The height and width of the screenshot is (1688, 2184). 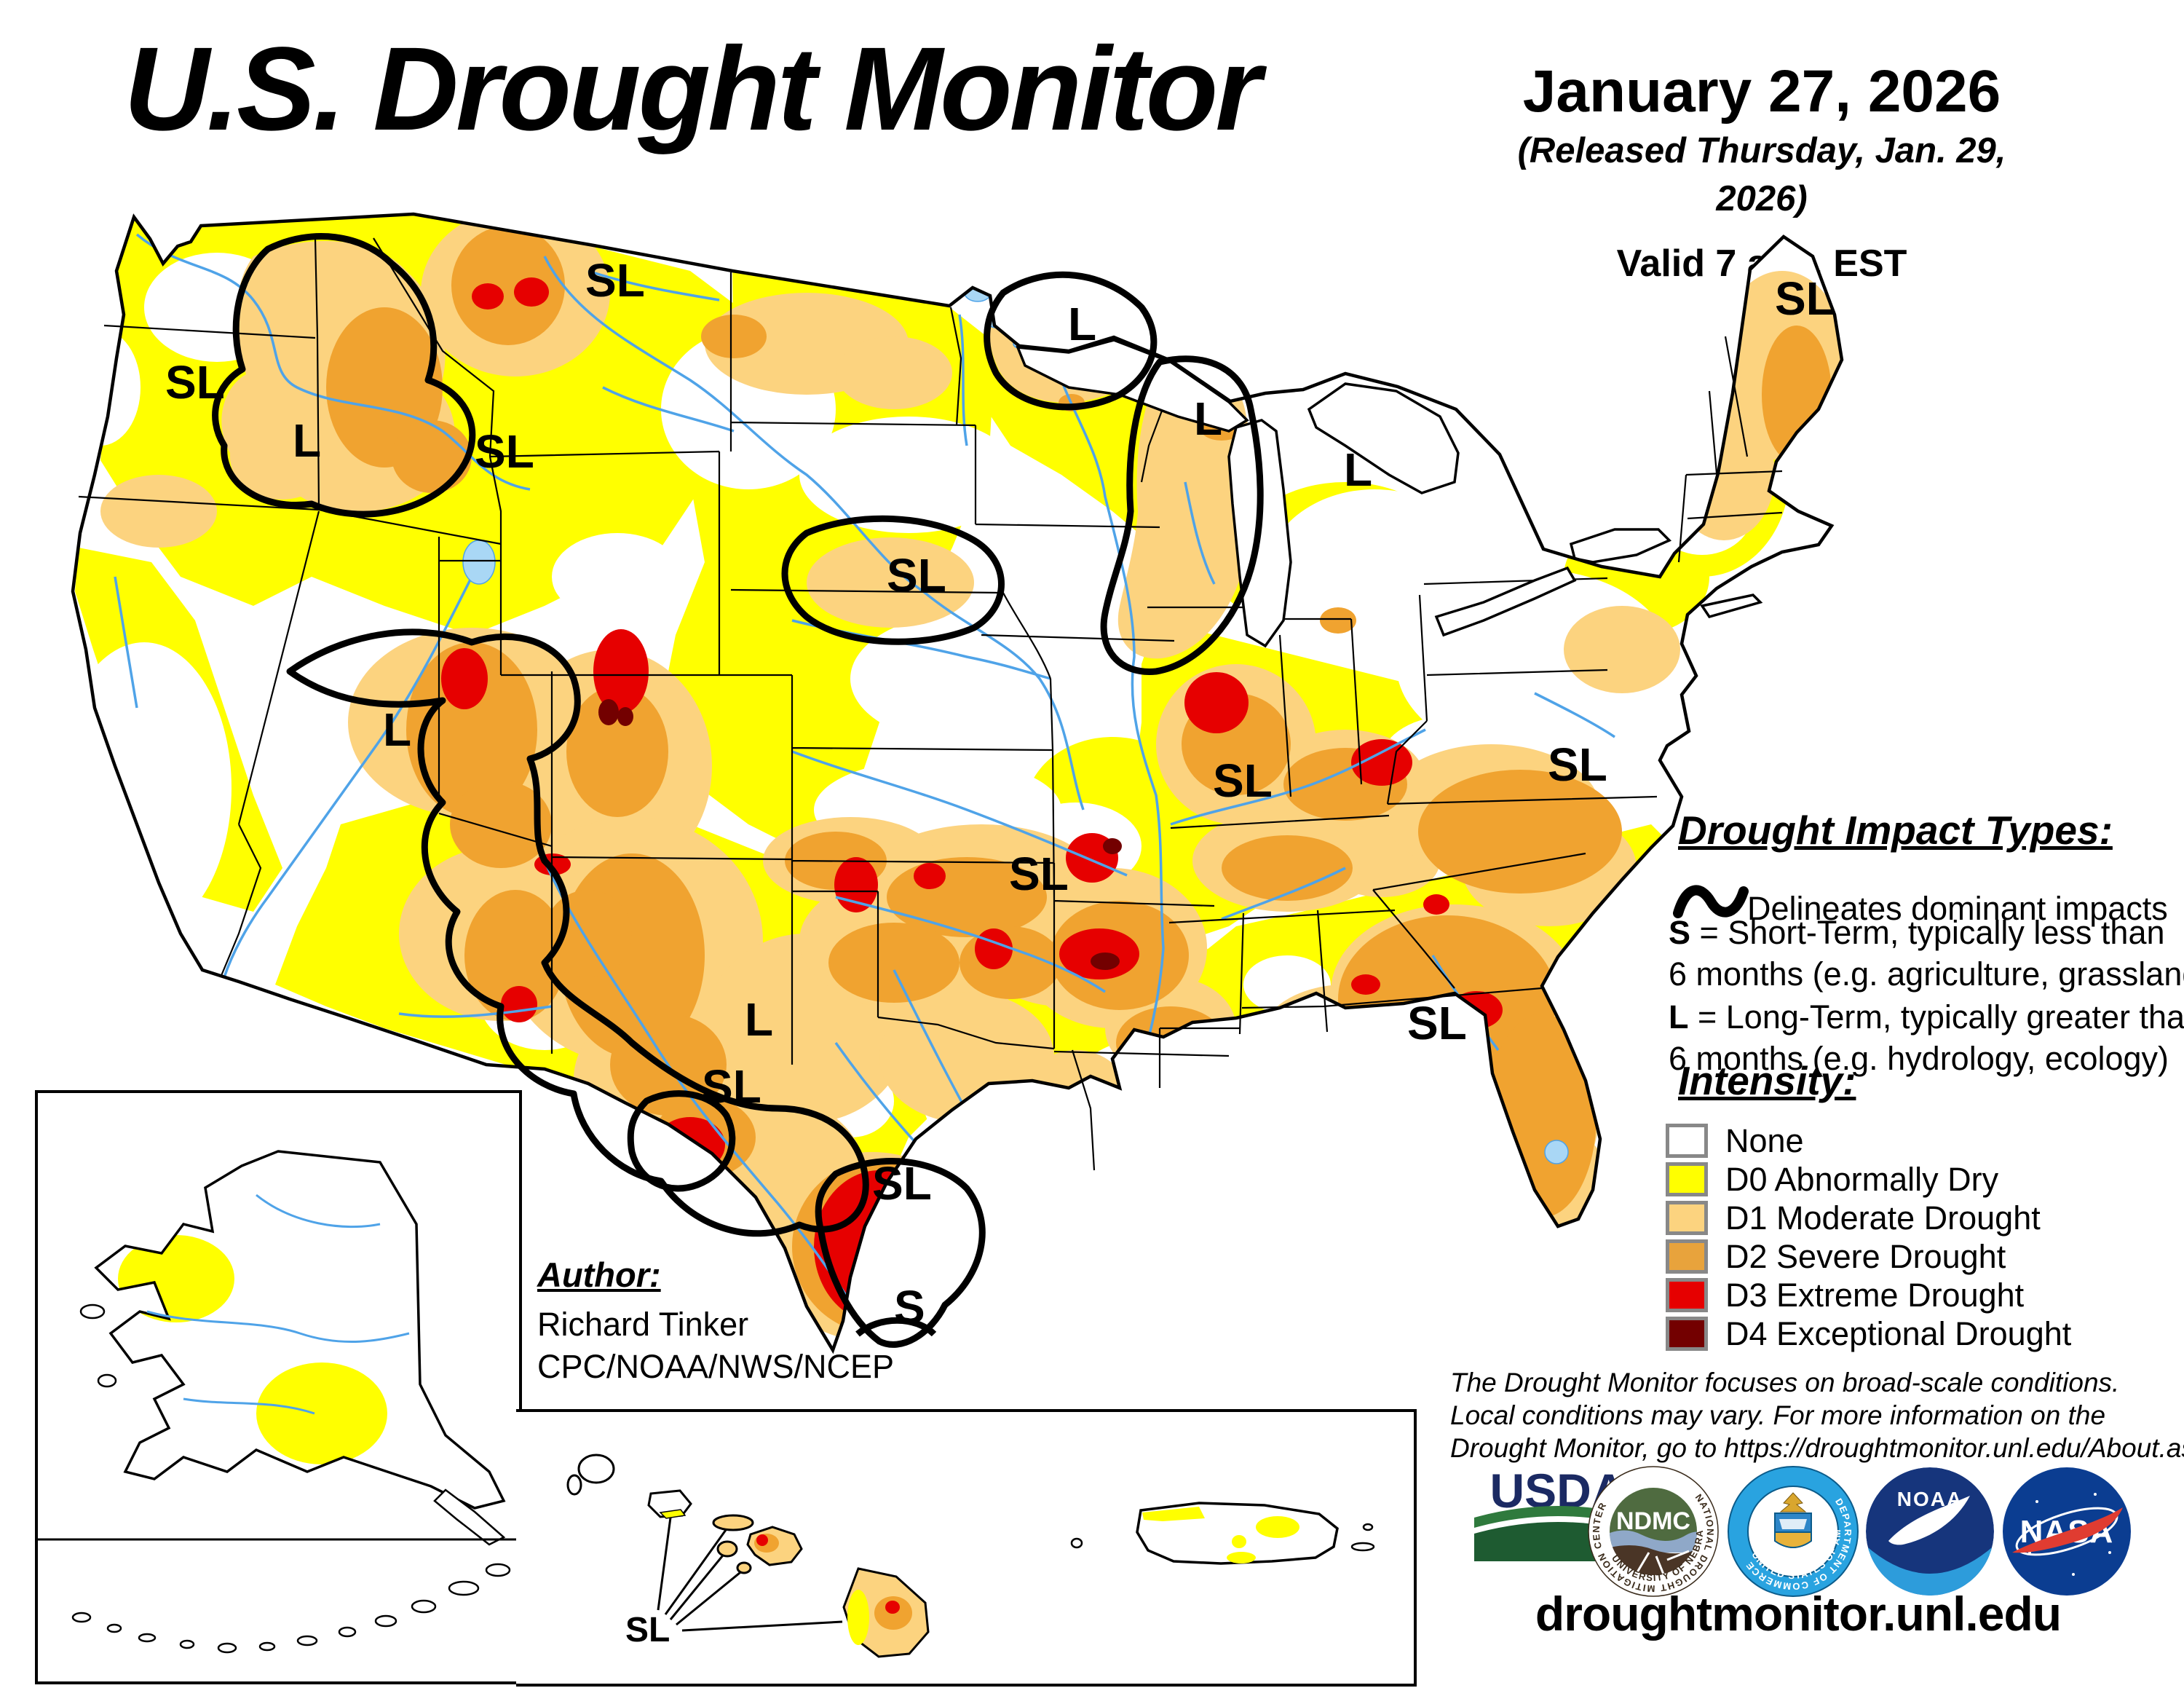 What do you see at coordinates (1767, 1080) in the screenshot?
I see `intensity-heading: Intensity:` at bounding box center [1767, 1080].